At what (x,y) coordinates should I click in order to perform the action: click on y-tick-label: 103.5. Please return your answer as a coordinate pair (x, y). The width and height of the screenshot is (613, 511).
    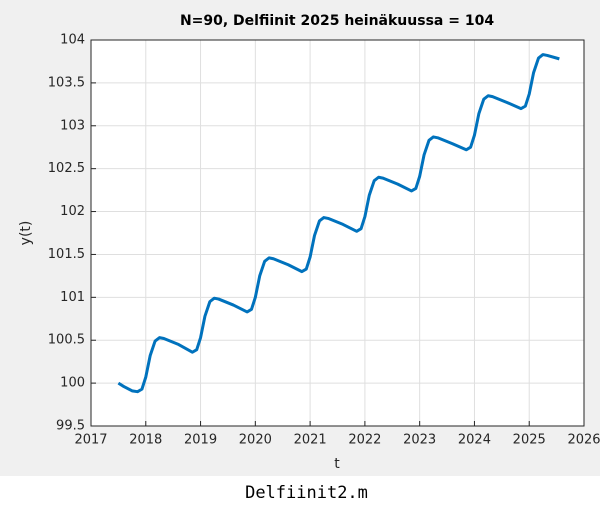
    Looking at the image, I should click on (66, 82).